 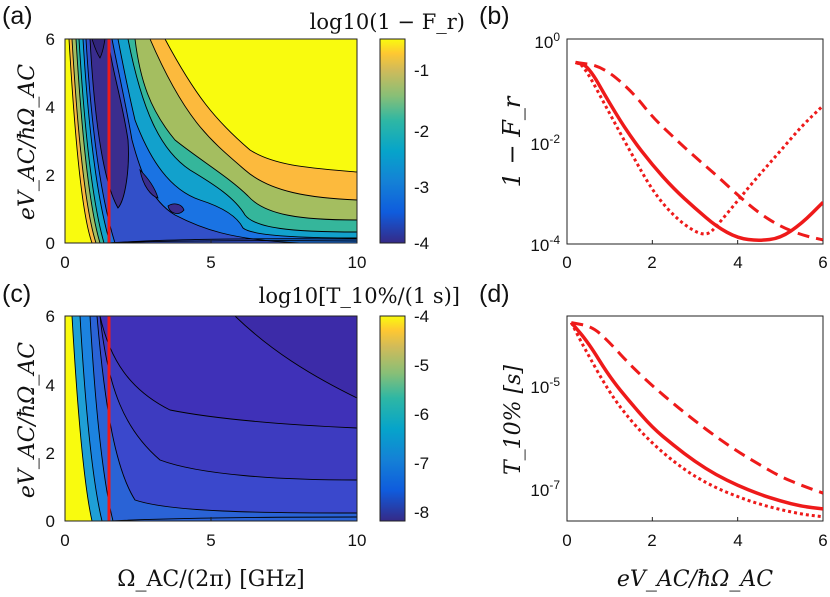 What do you see at coordinates (17, 16) in the screenshot?
I see `panel-label-a: (a)` at bounding box center [17, 16].